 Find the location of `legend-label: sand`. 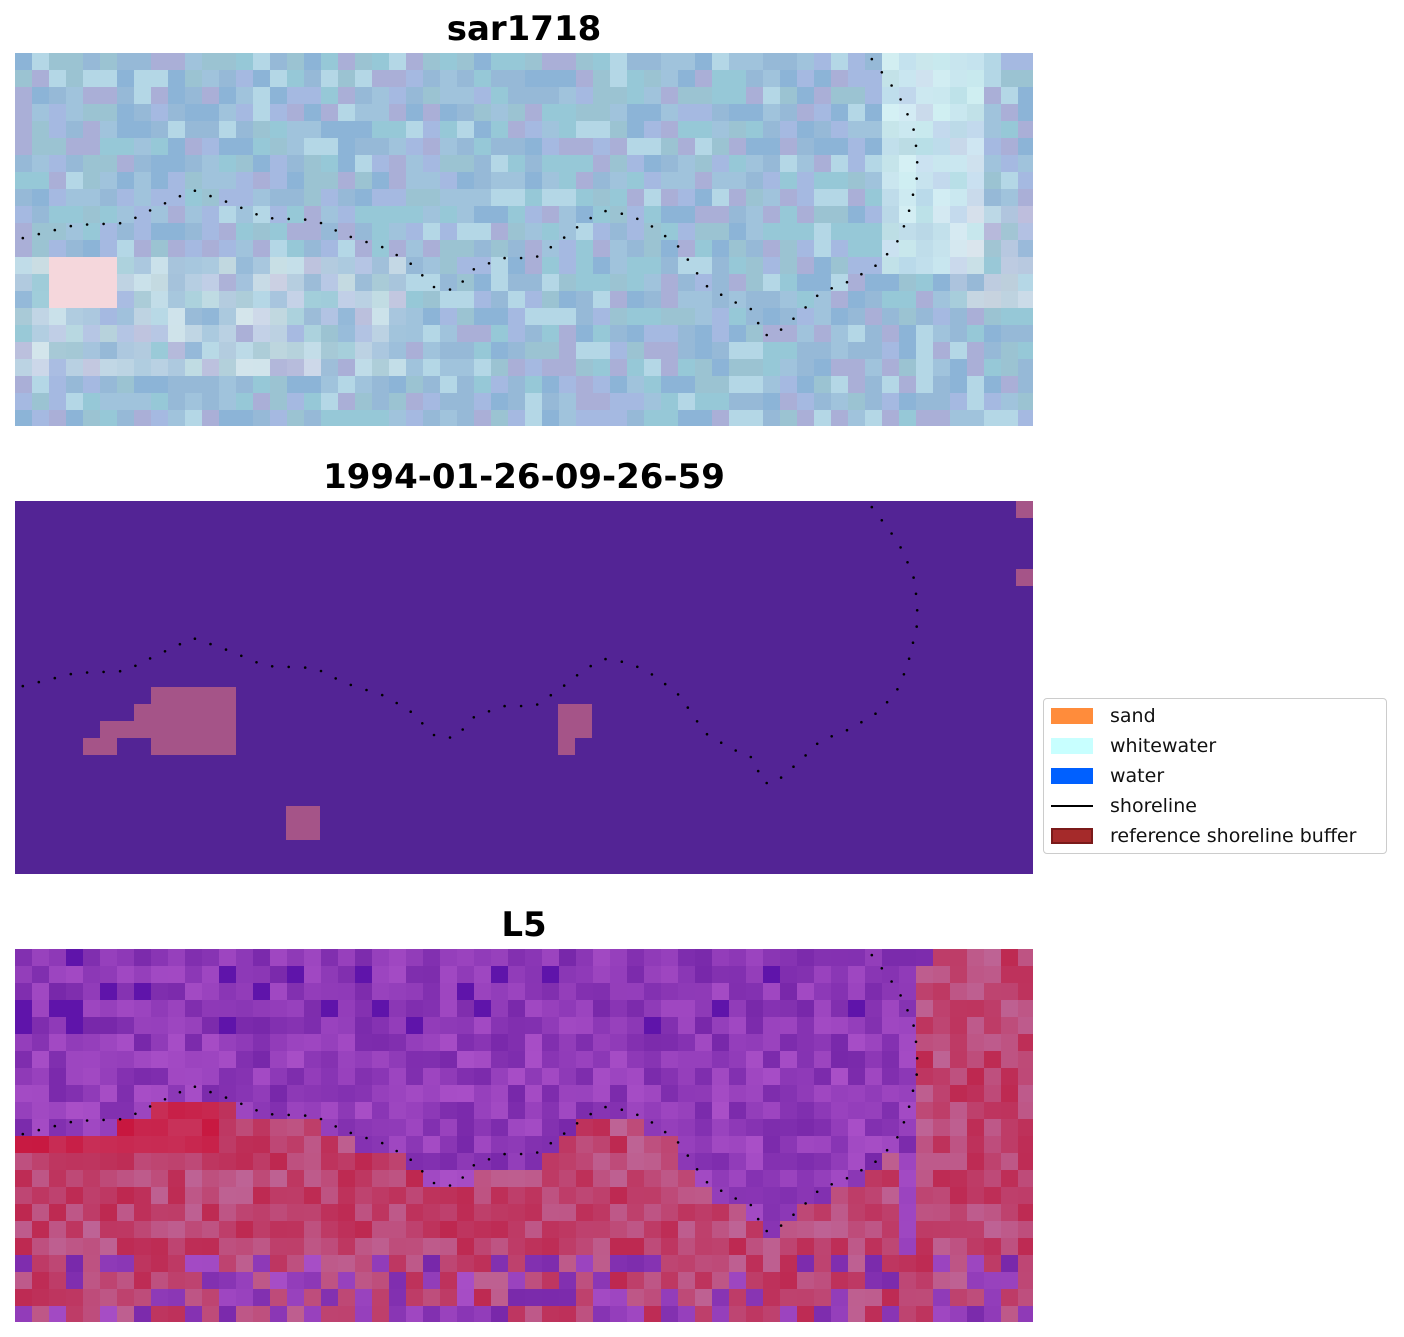

legend-label: sand is located at coordinates (1133, 716).